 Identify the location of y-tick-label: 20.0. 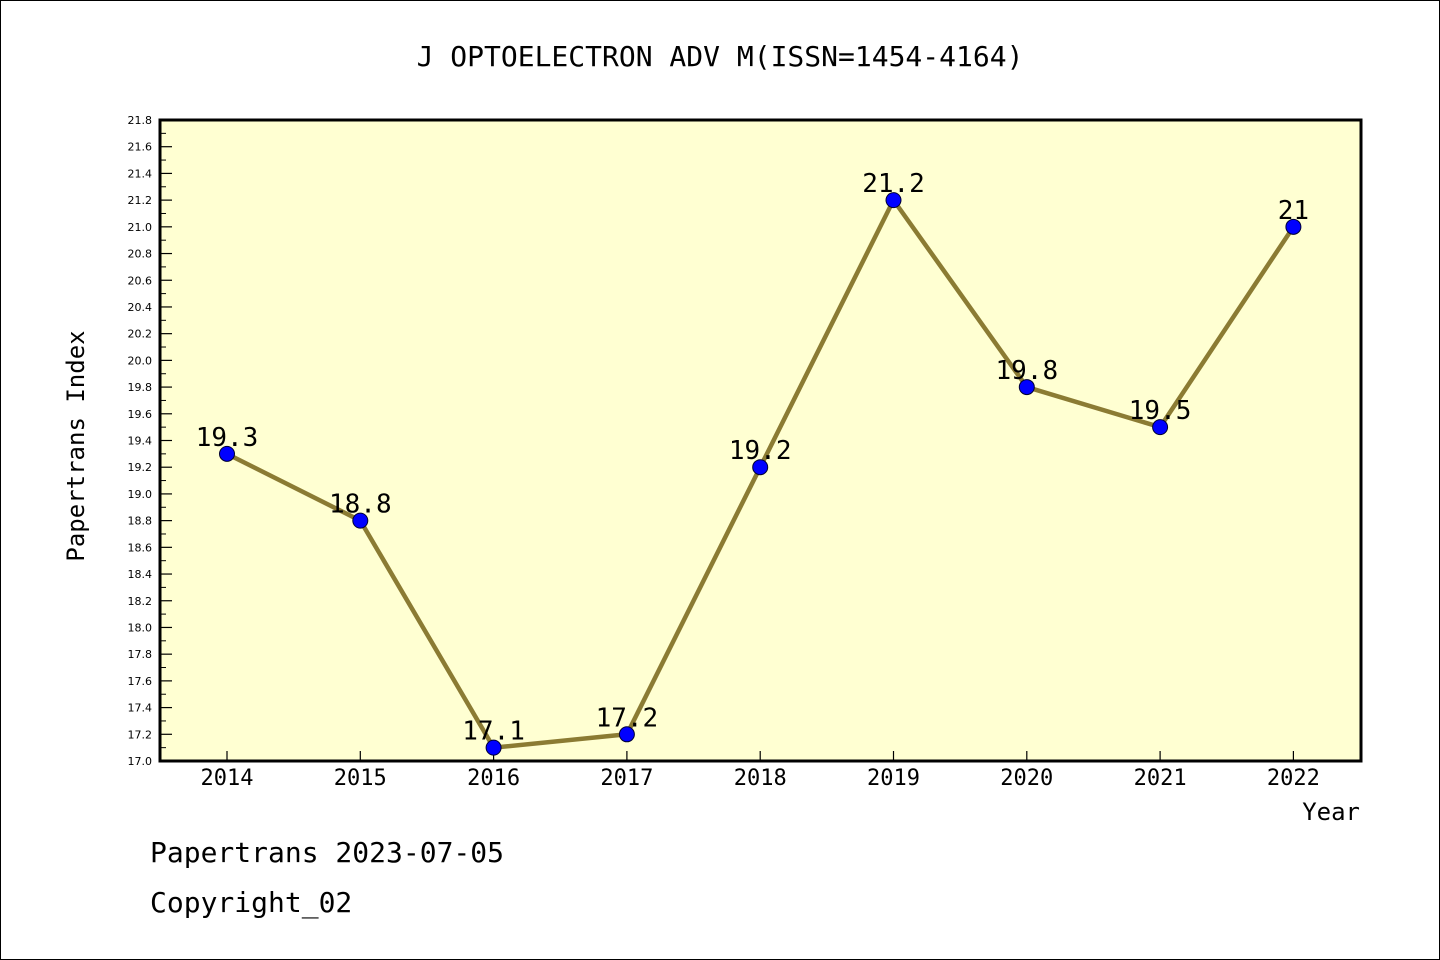
(140, 360).